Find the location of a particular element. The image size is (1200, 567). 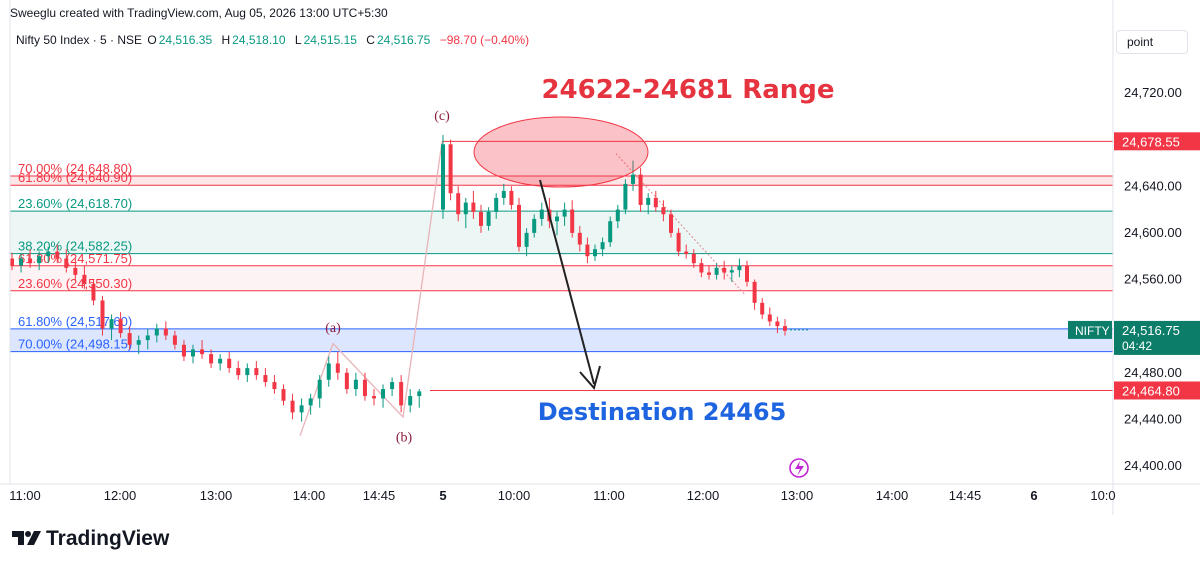

time-tick-label: 6 is located at coordinates (1033, 495).